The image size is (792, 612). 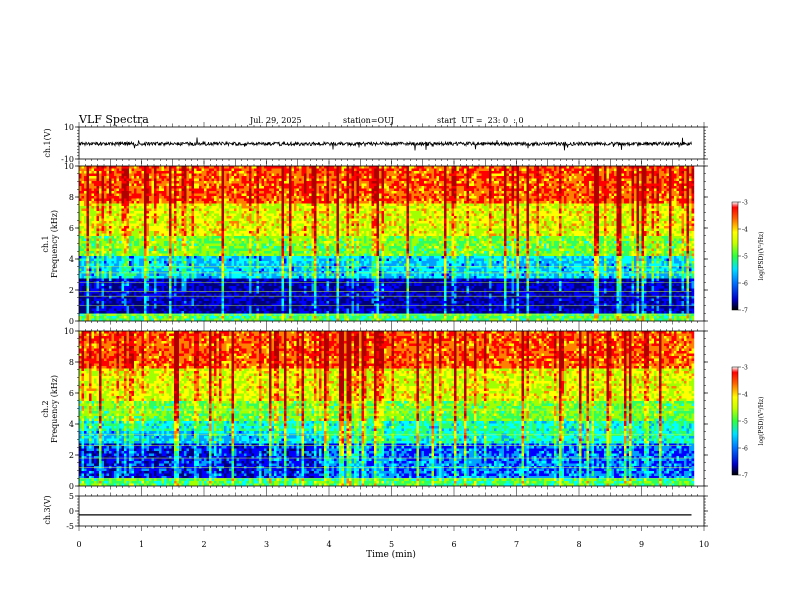 I want to click on x-tick-label: 4, so click(x=328, y=544).